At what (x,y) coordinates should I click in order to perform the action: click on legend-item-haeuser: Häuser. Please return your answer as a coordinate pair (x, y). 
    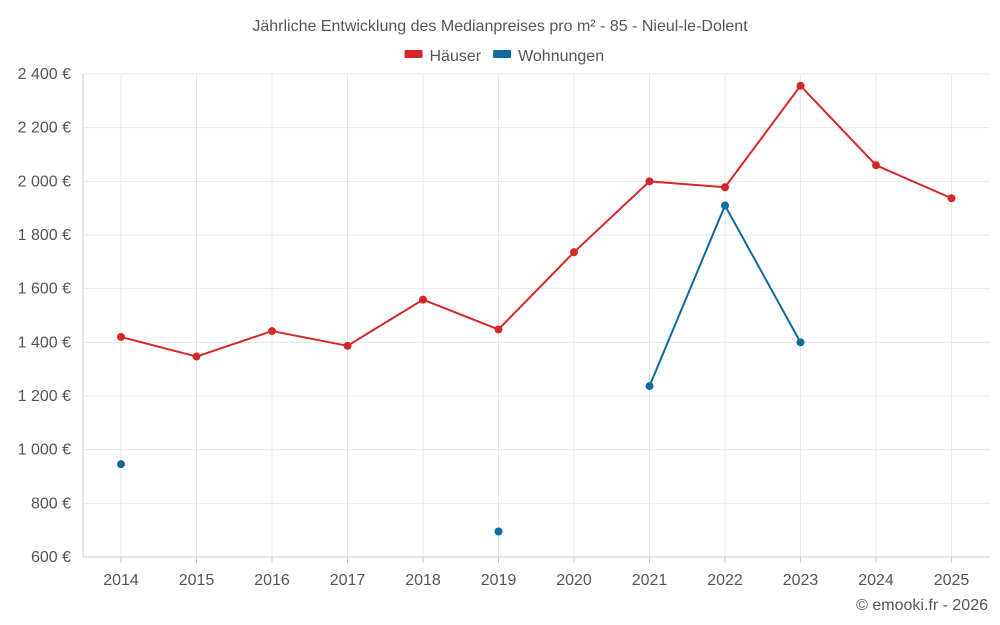
    Looking at the image, I should click on (443, 56).